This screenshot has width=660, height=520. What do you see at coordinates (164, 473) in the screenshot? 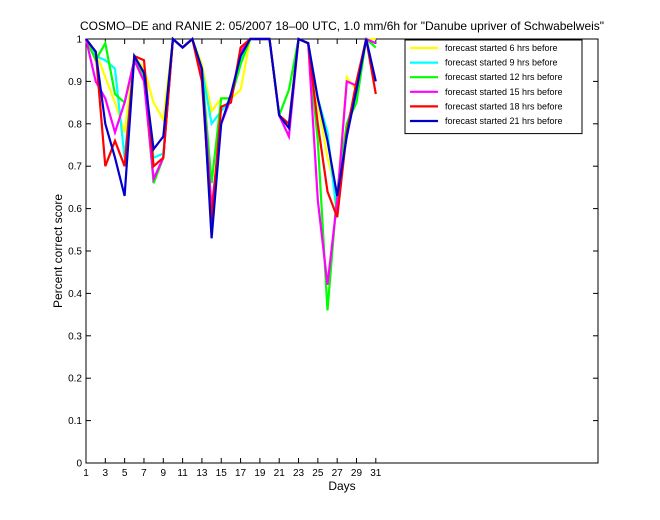
I see `x-tick-label: 9` at bounding box center [164, 473].